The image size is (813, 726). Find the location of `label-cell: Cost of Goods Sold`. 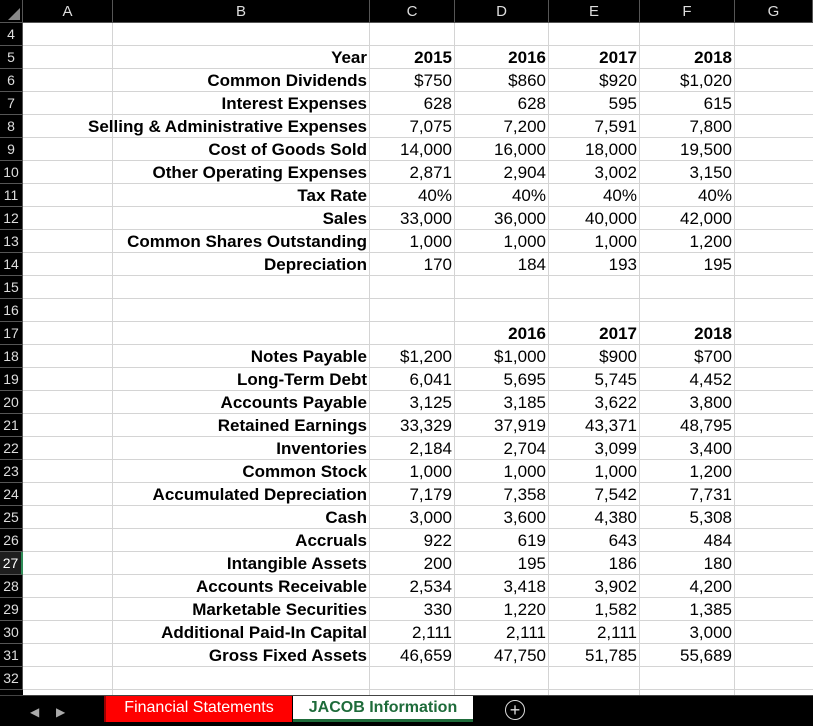

label-cell: Cost of Goods Sold is located at coordinates (287, 149).